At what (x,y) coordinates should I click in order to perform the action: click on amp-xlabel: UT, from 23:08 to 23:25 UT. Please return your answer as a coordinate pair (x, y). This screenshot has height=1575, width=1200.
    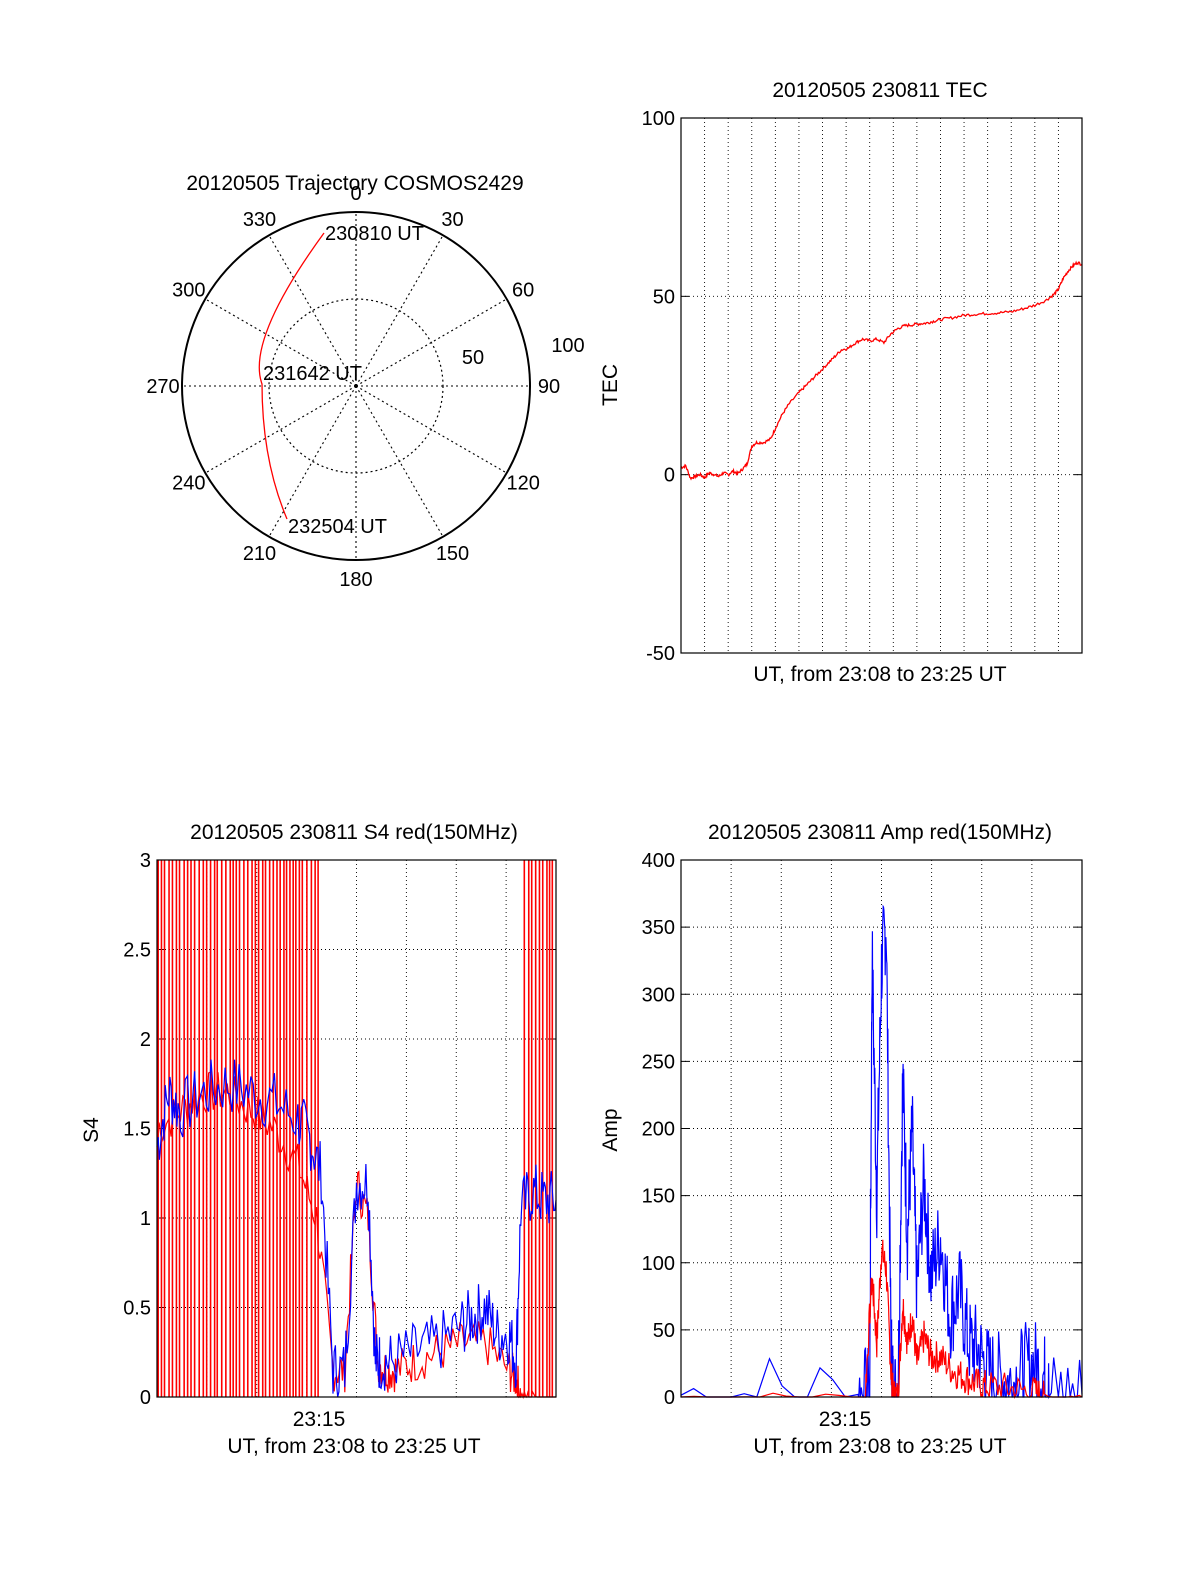
    Looking at the image, I should click on (879, 1446).